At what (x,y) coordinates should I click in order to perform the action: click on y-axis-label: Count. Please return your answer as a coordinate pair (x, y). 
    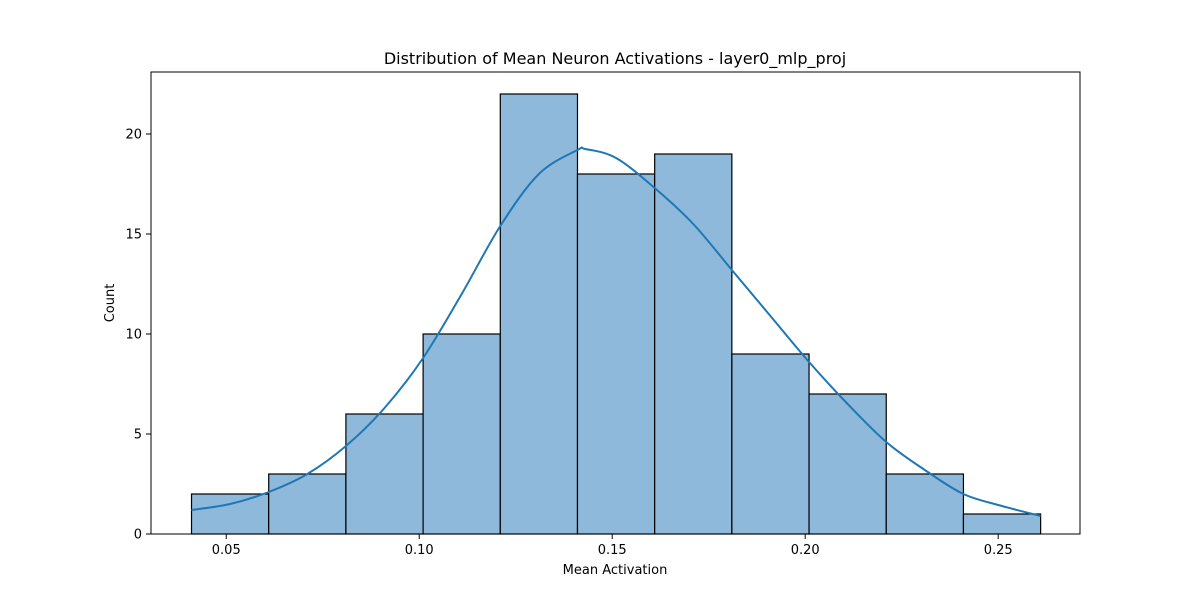
    Looking at the image, I should click on (110, 303).